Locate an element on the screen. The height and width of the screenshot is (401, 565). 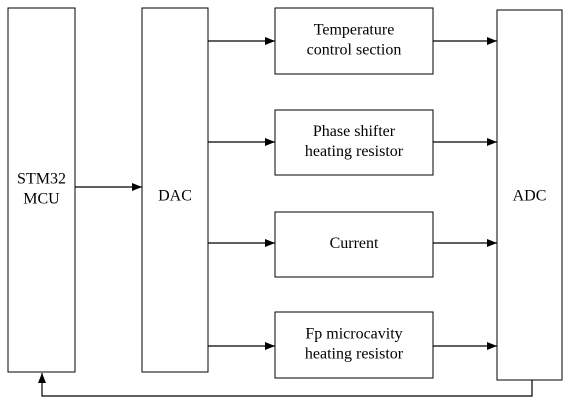
node-label: STM32 is located at coordinates (41, 179).